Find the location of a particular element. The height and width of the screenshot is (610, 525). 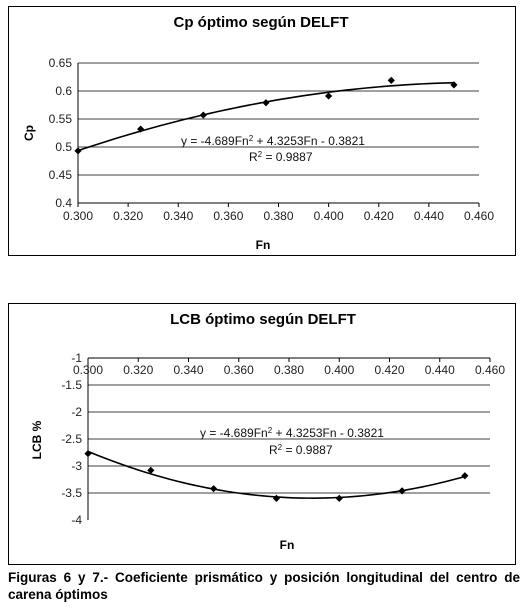

y-tick-label: -3 is located at coordinates (76, 466).